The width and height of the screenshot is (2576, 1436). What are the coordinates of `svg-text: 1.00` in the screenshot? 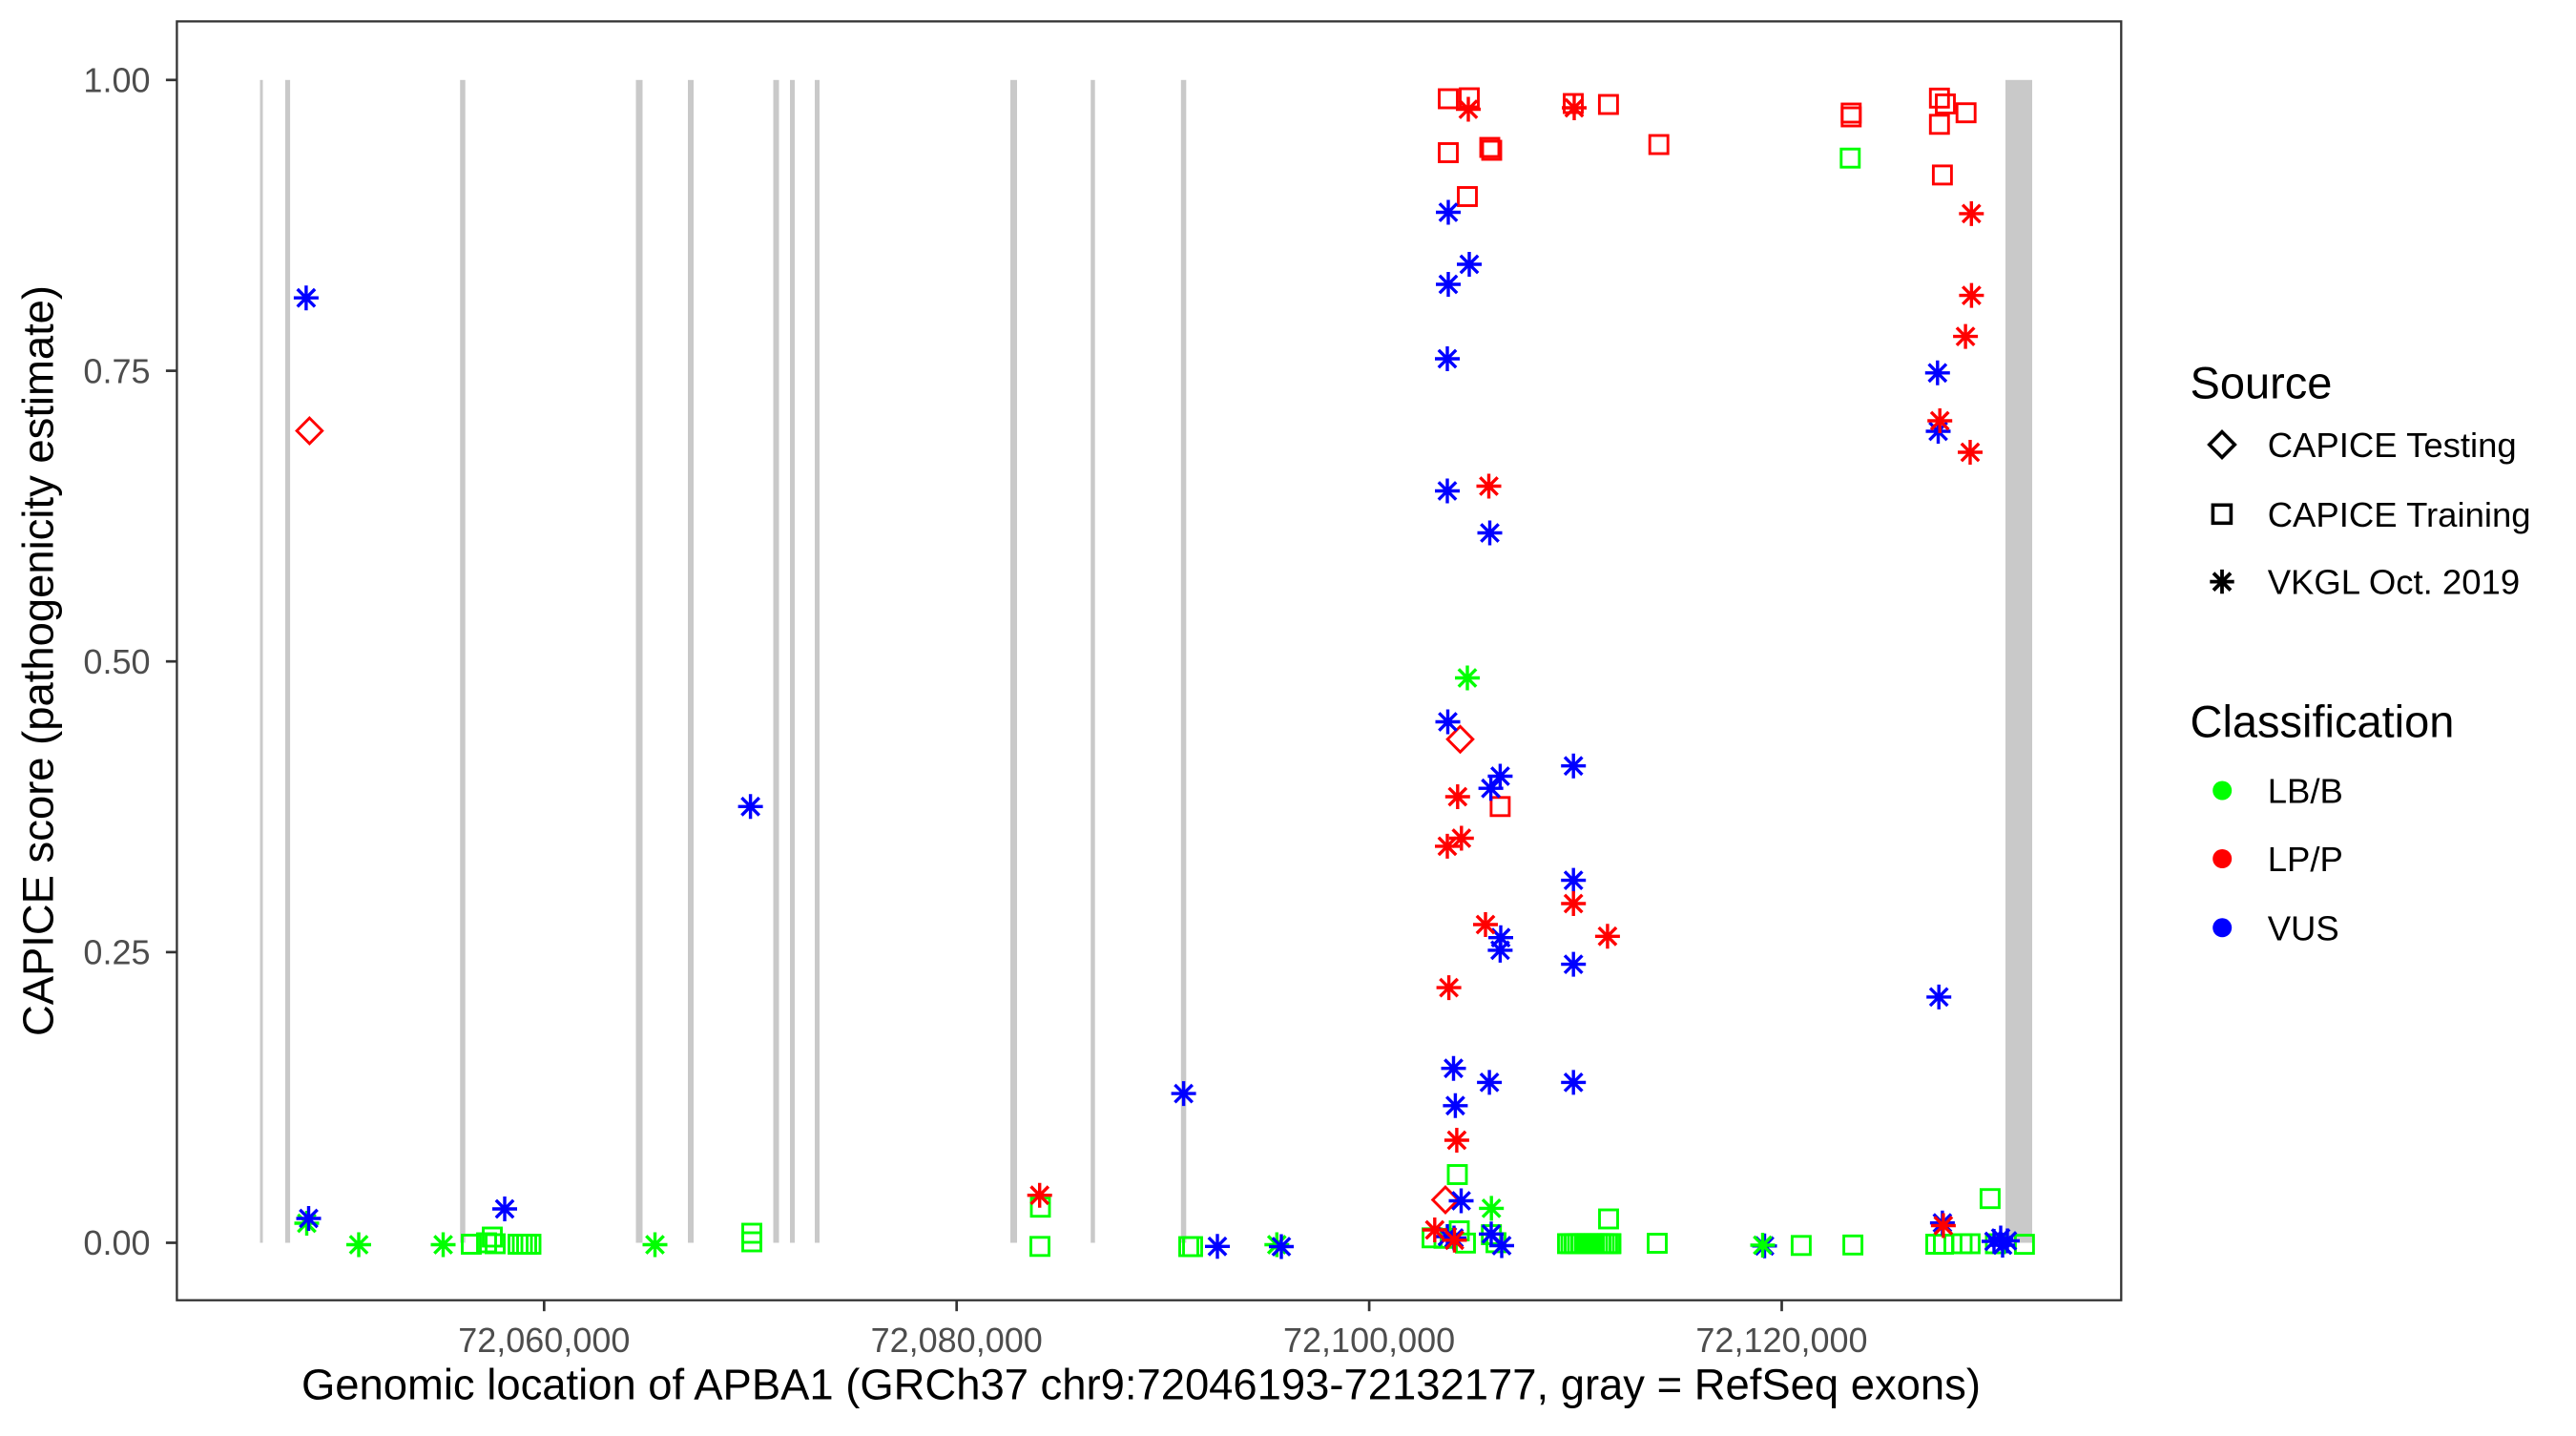 It's located at (116, 80).